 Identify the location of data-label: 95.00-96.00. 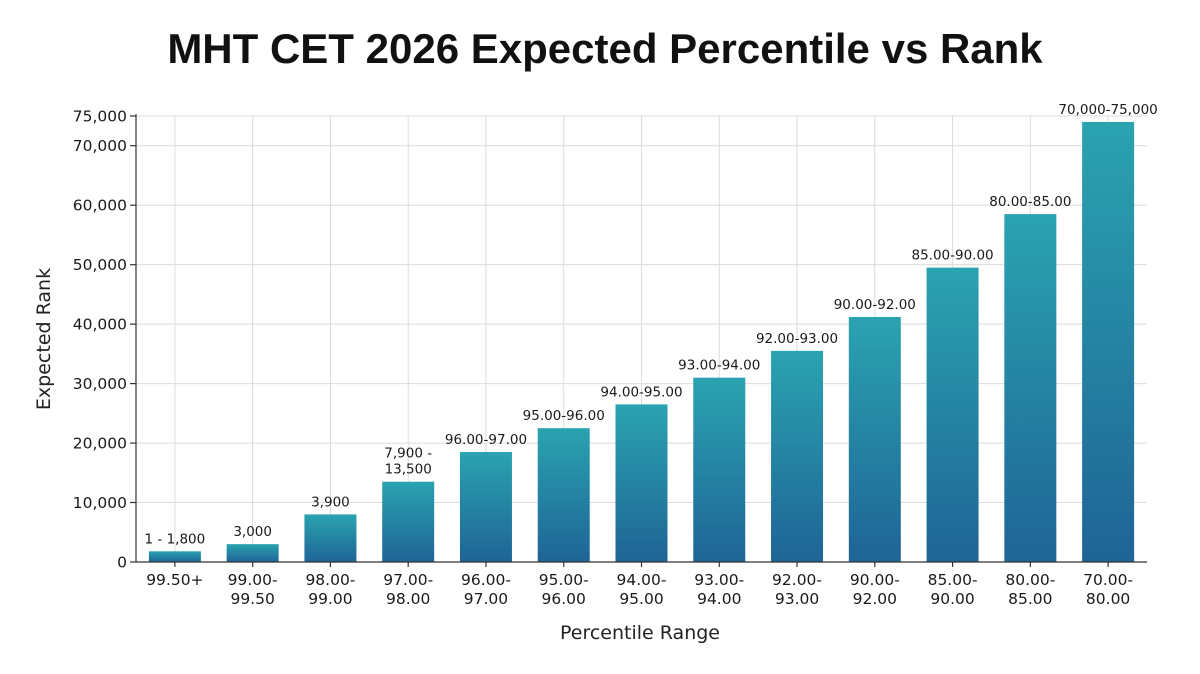
(564, 416).